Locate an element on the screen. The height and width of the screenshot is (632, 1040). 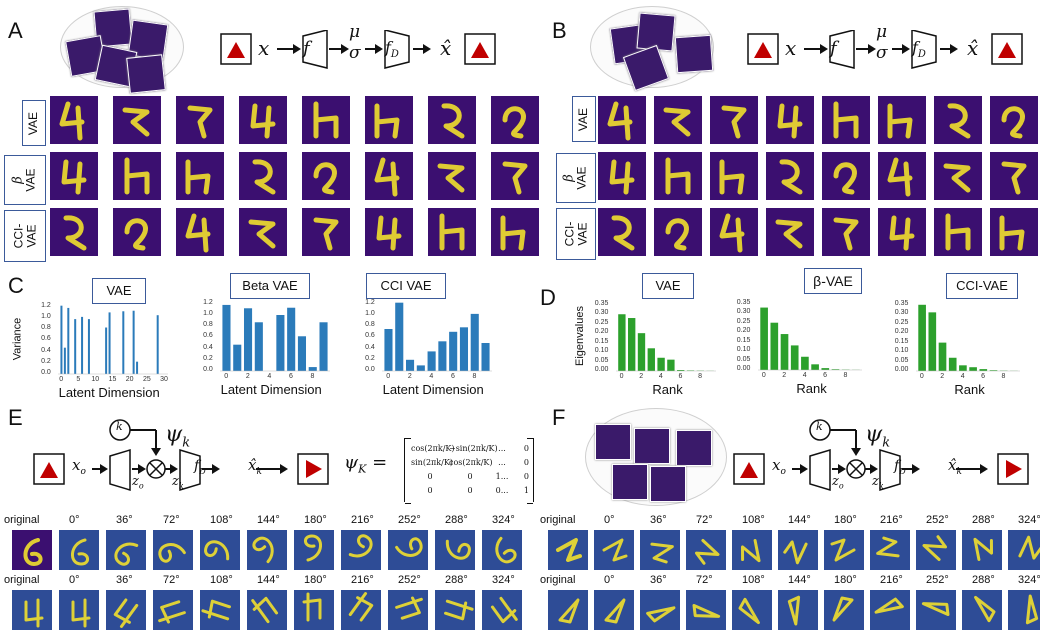
y-tick-label: 0.15 is located at coordinates (601, 341).